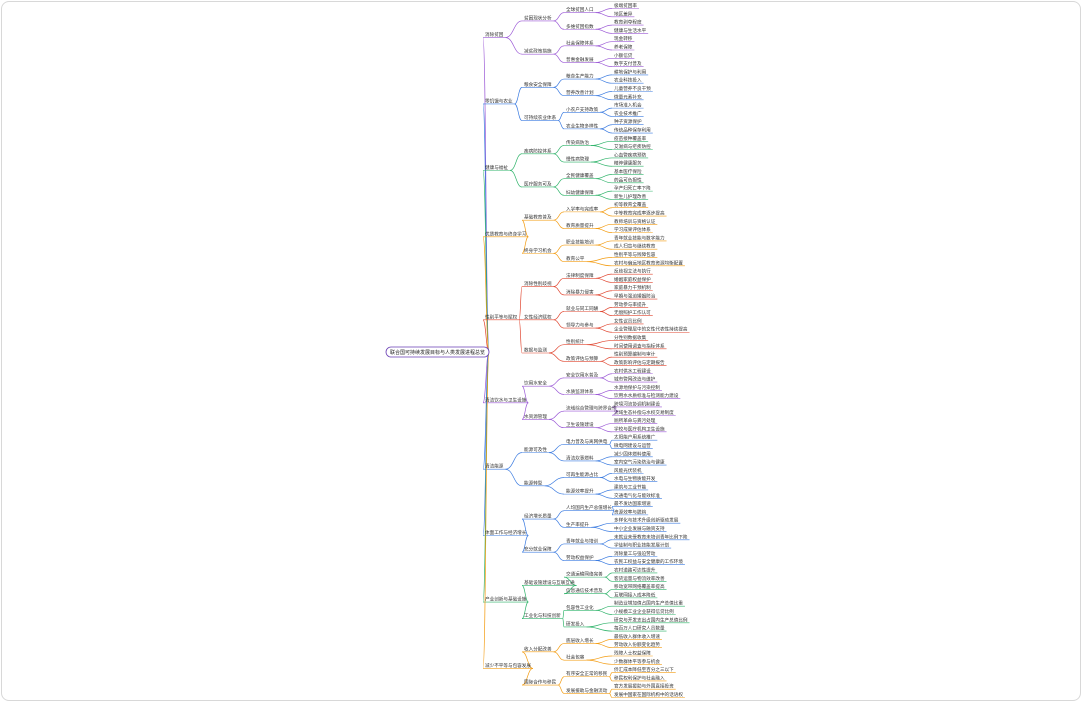  Describe the element at coordinates (648, 561) in the screenshot. I see `leaf-label: 农民工权益与安全健康的工作环境` at that location.